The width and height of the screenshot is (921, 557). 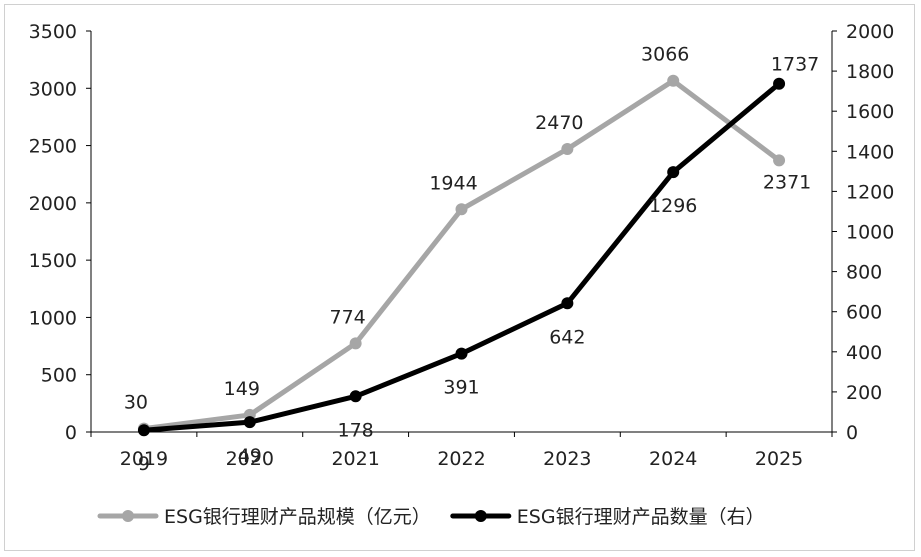 I want to click on legend: ESG银行理财产品规模（亿元） ESG银行理财产品数量（右）, so click(x=431, y=517).